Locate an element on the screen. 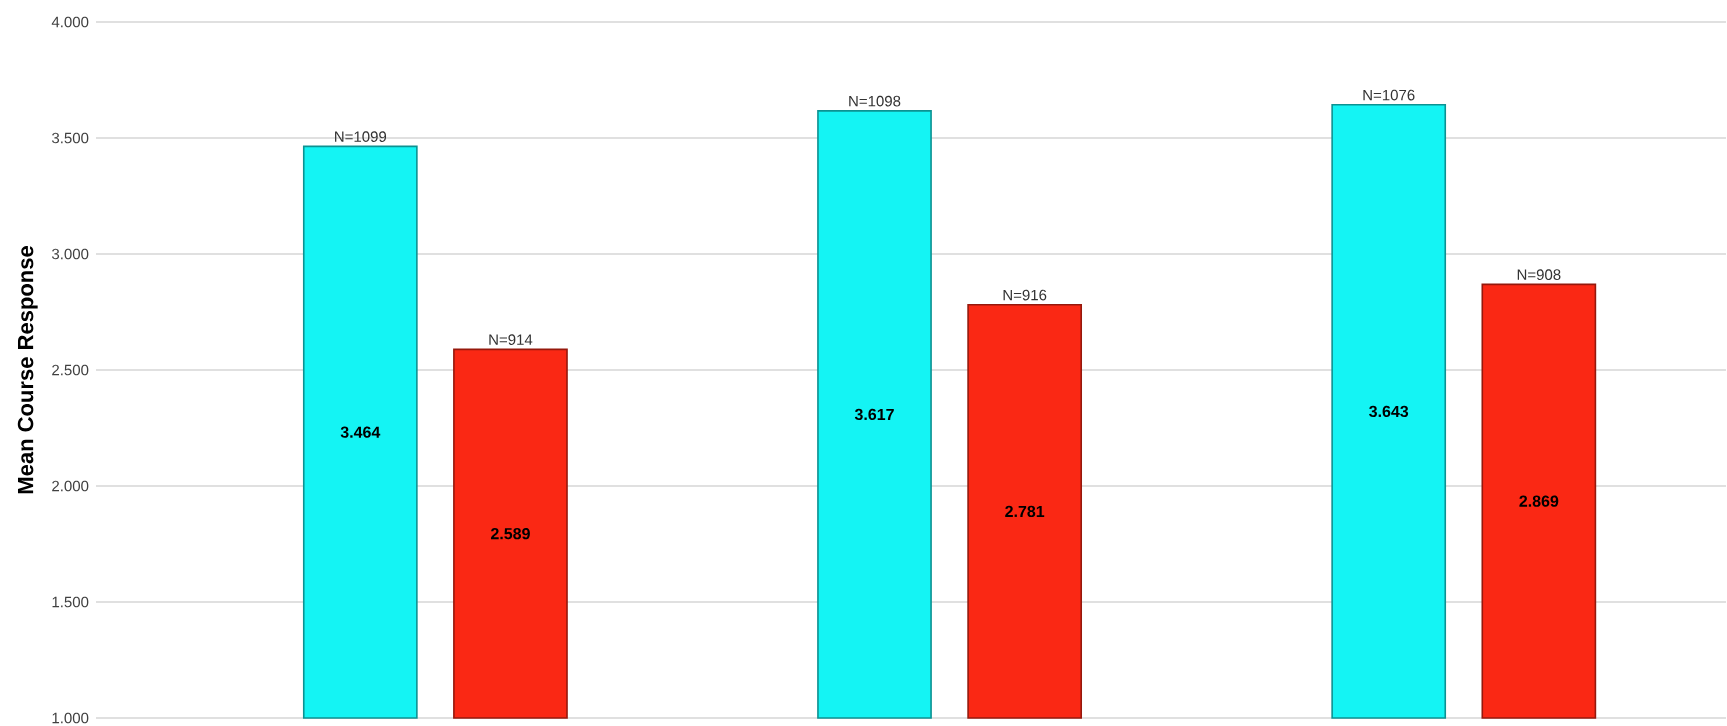 The image size is (1727, 726). data-label: 3.464 is located at coordinates (360, 432).